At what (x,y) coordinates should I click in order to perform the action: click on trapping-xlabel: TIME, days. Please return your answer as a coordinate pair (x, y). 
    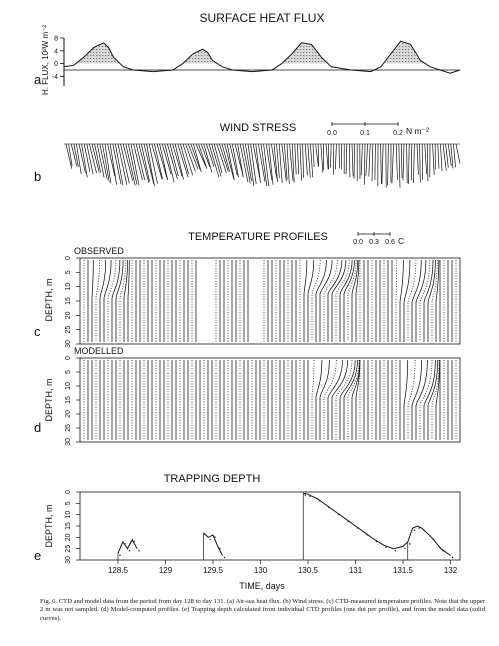
    Looking at the image, I should click on (262, 586).